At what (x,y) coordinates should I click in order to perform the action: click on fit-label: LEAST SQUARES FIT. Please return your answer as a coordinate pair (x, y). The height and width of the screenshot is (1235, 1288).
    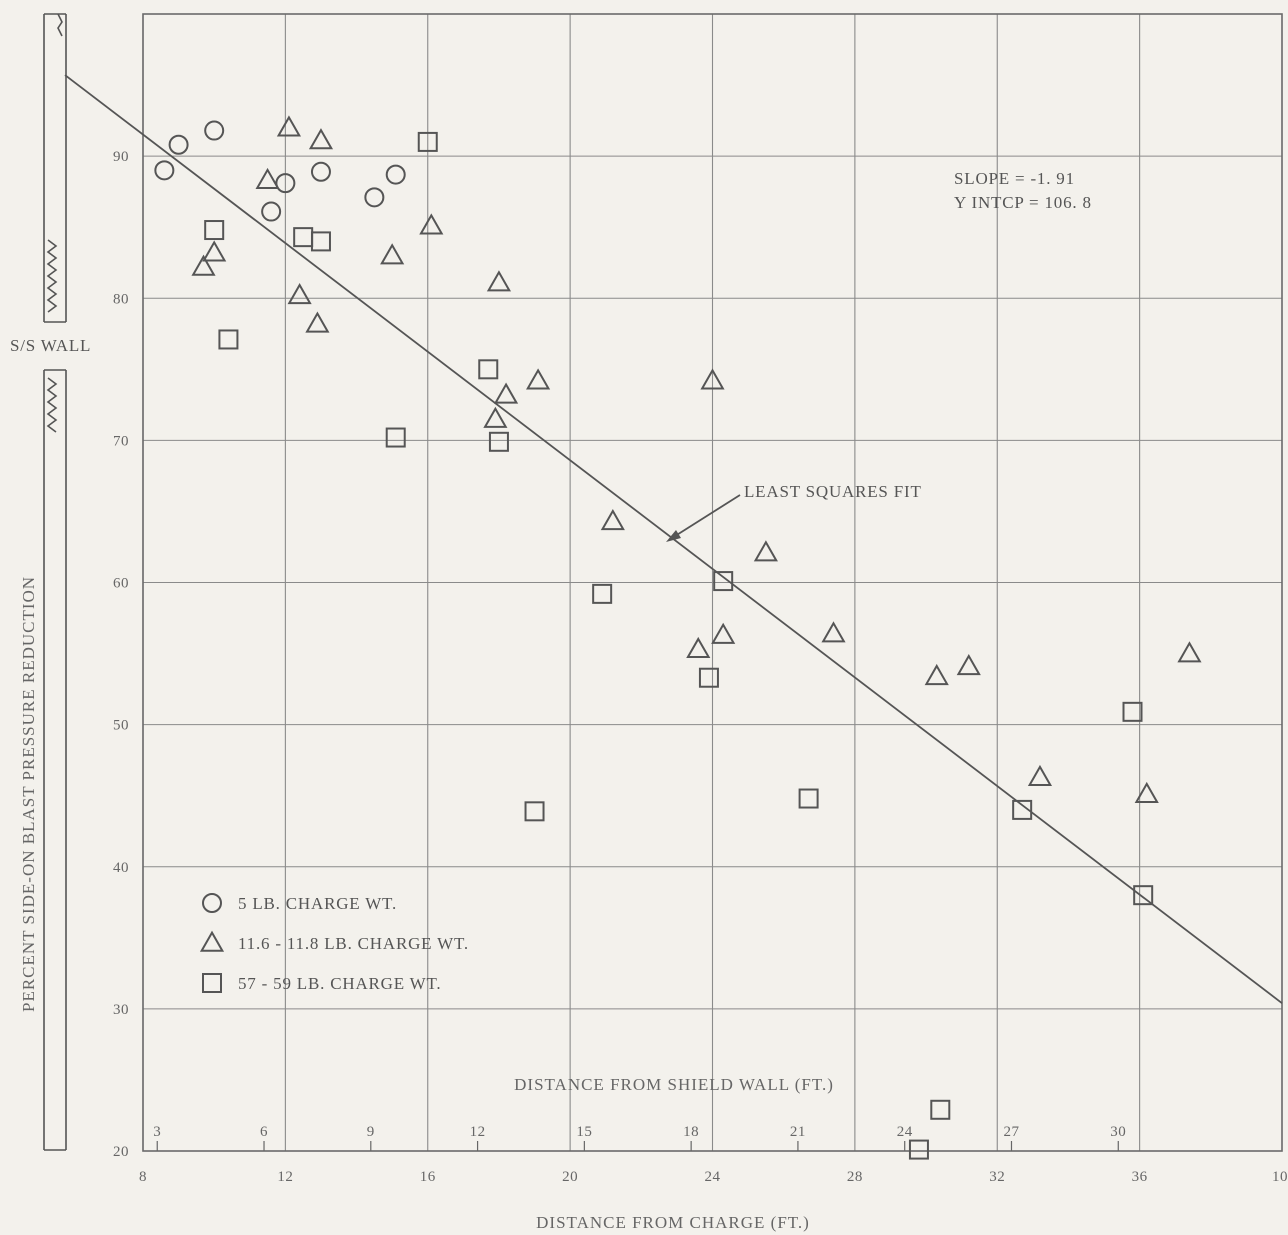
    Looking at the image, I should click on (833, 491).